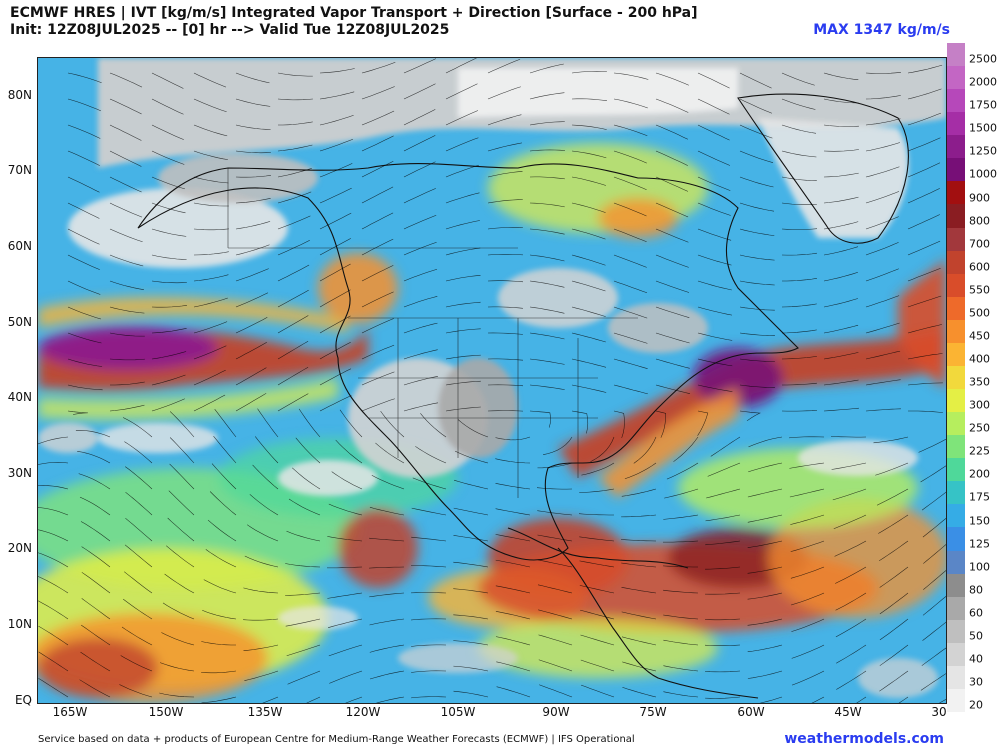 This screenshot has height=750, width=1000. I want to click on brand-link: weathermodels.com, so click(864, 739).